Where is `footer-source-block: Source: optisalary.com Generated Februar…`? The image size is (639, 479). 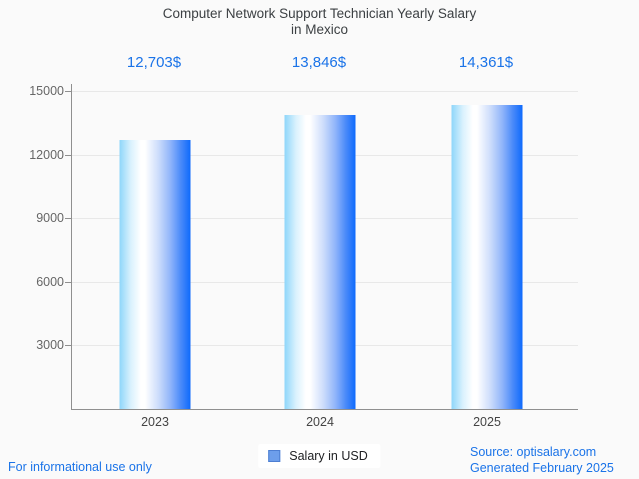 footer-source-block: Source: optisalary.com Generated Februar… is located at coordinates (542, 460).